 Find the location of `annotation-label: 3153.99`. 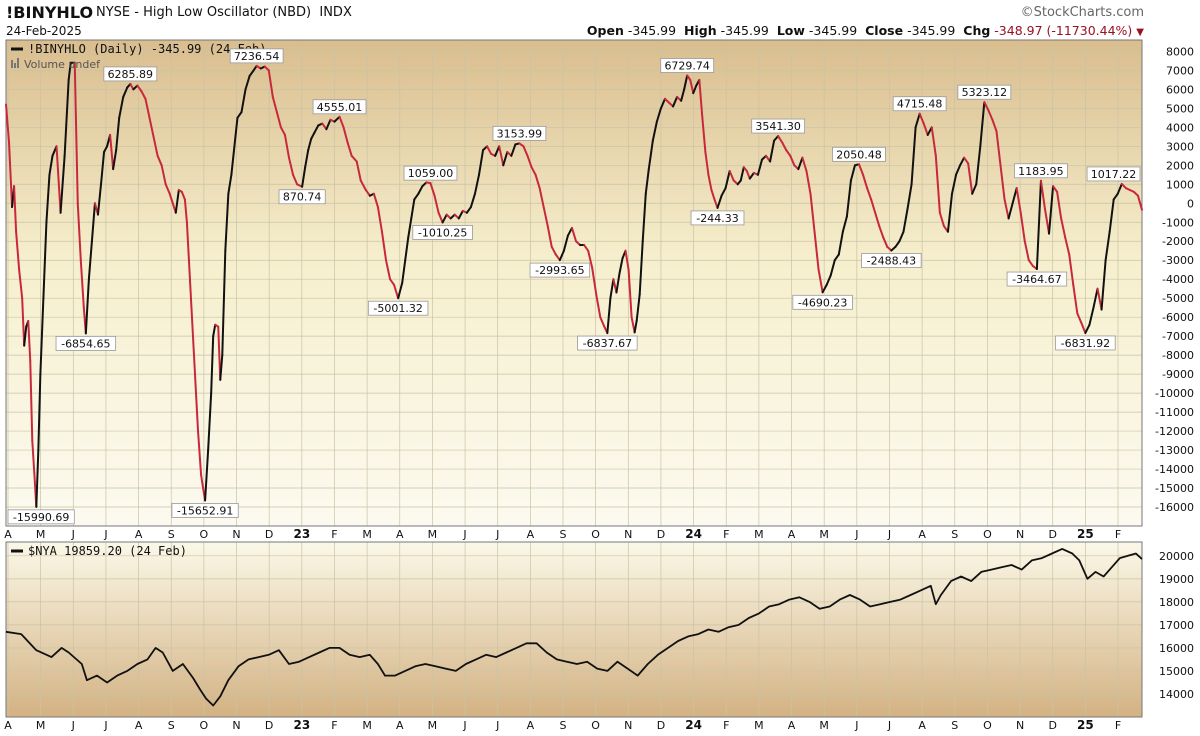

annotation-label: 3153.99 is located at coordinates (520, 133).